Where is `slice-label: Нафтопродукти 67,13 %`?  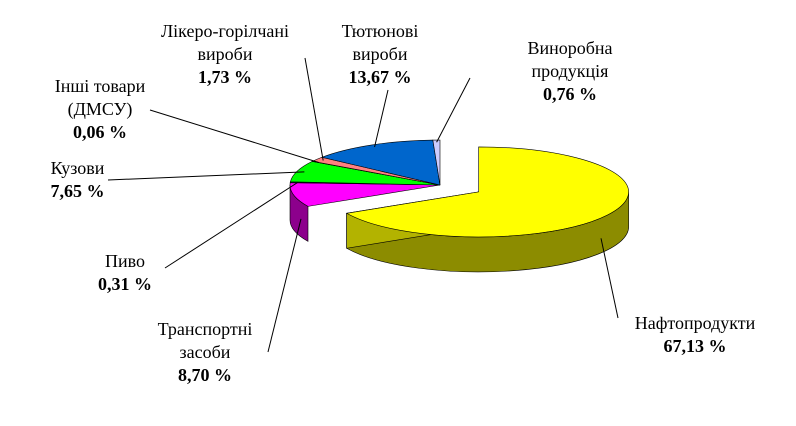
slice-label: Нафтопродукти 67,13 % is located at coordinates (695, 335).